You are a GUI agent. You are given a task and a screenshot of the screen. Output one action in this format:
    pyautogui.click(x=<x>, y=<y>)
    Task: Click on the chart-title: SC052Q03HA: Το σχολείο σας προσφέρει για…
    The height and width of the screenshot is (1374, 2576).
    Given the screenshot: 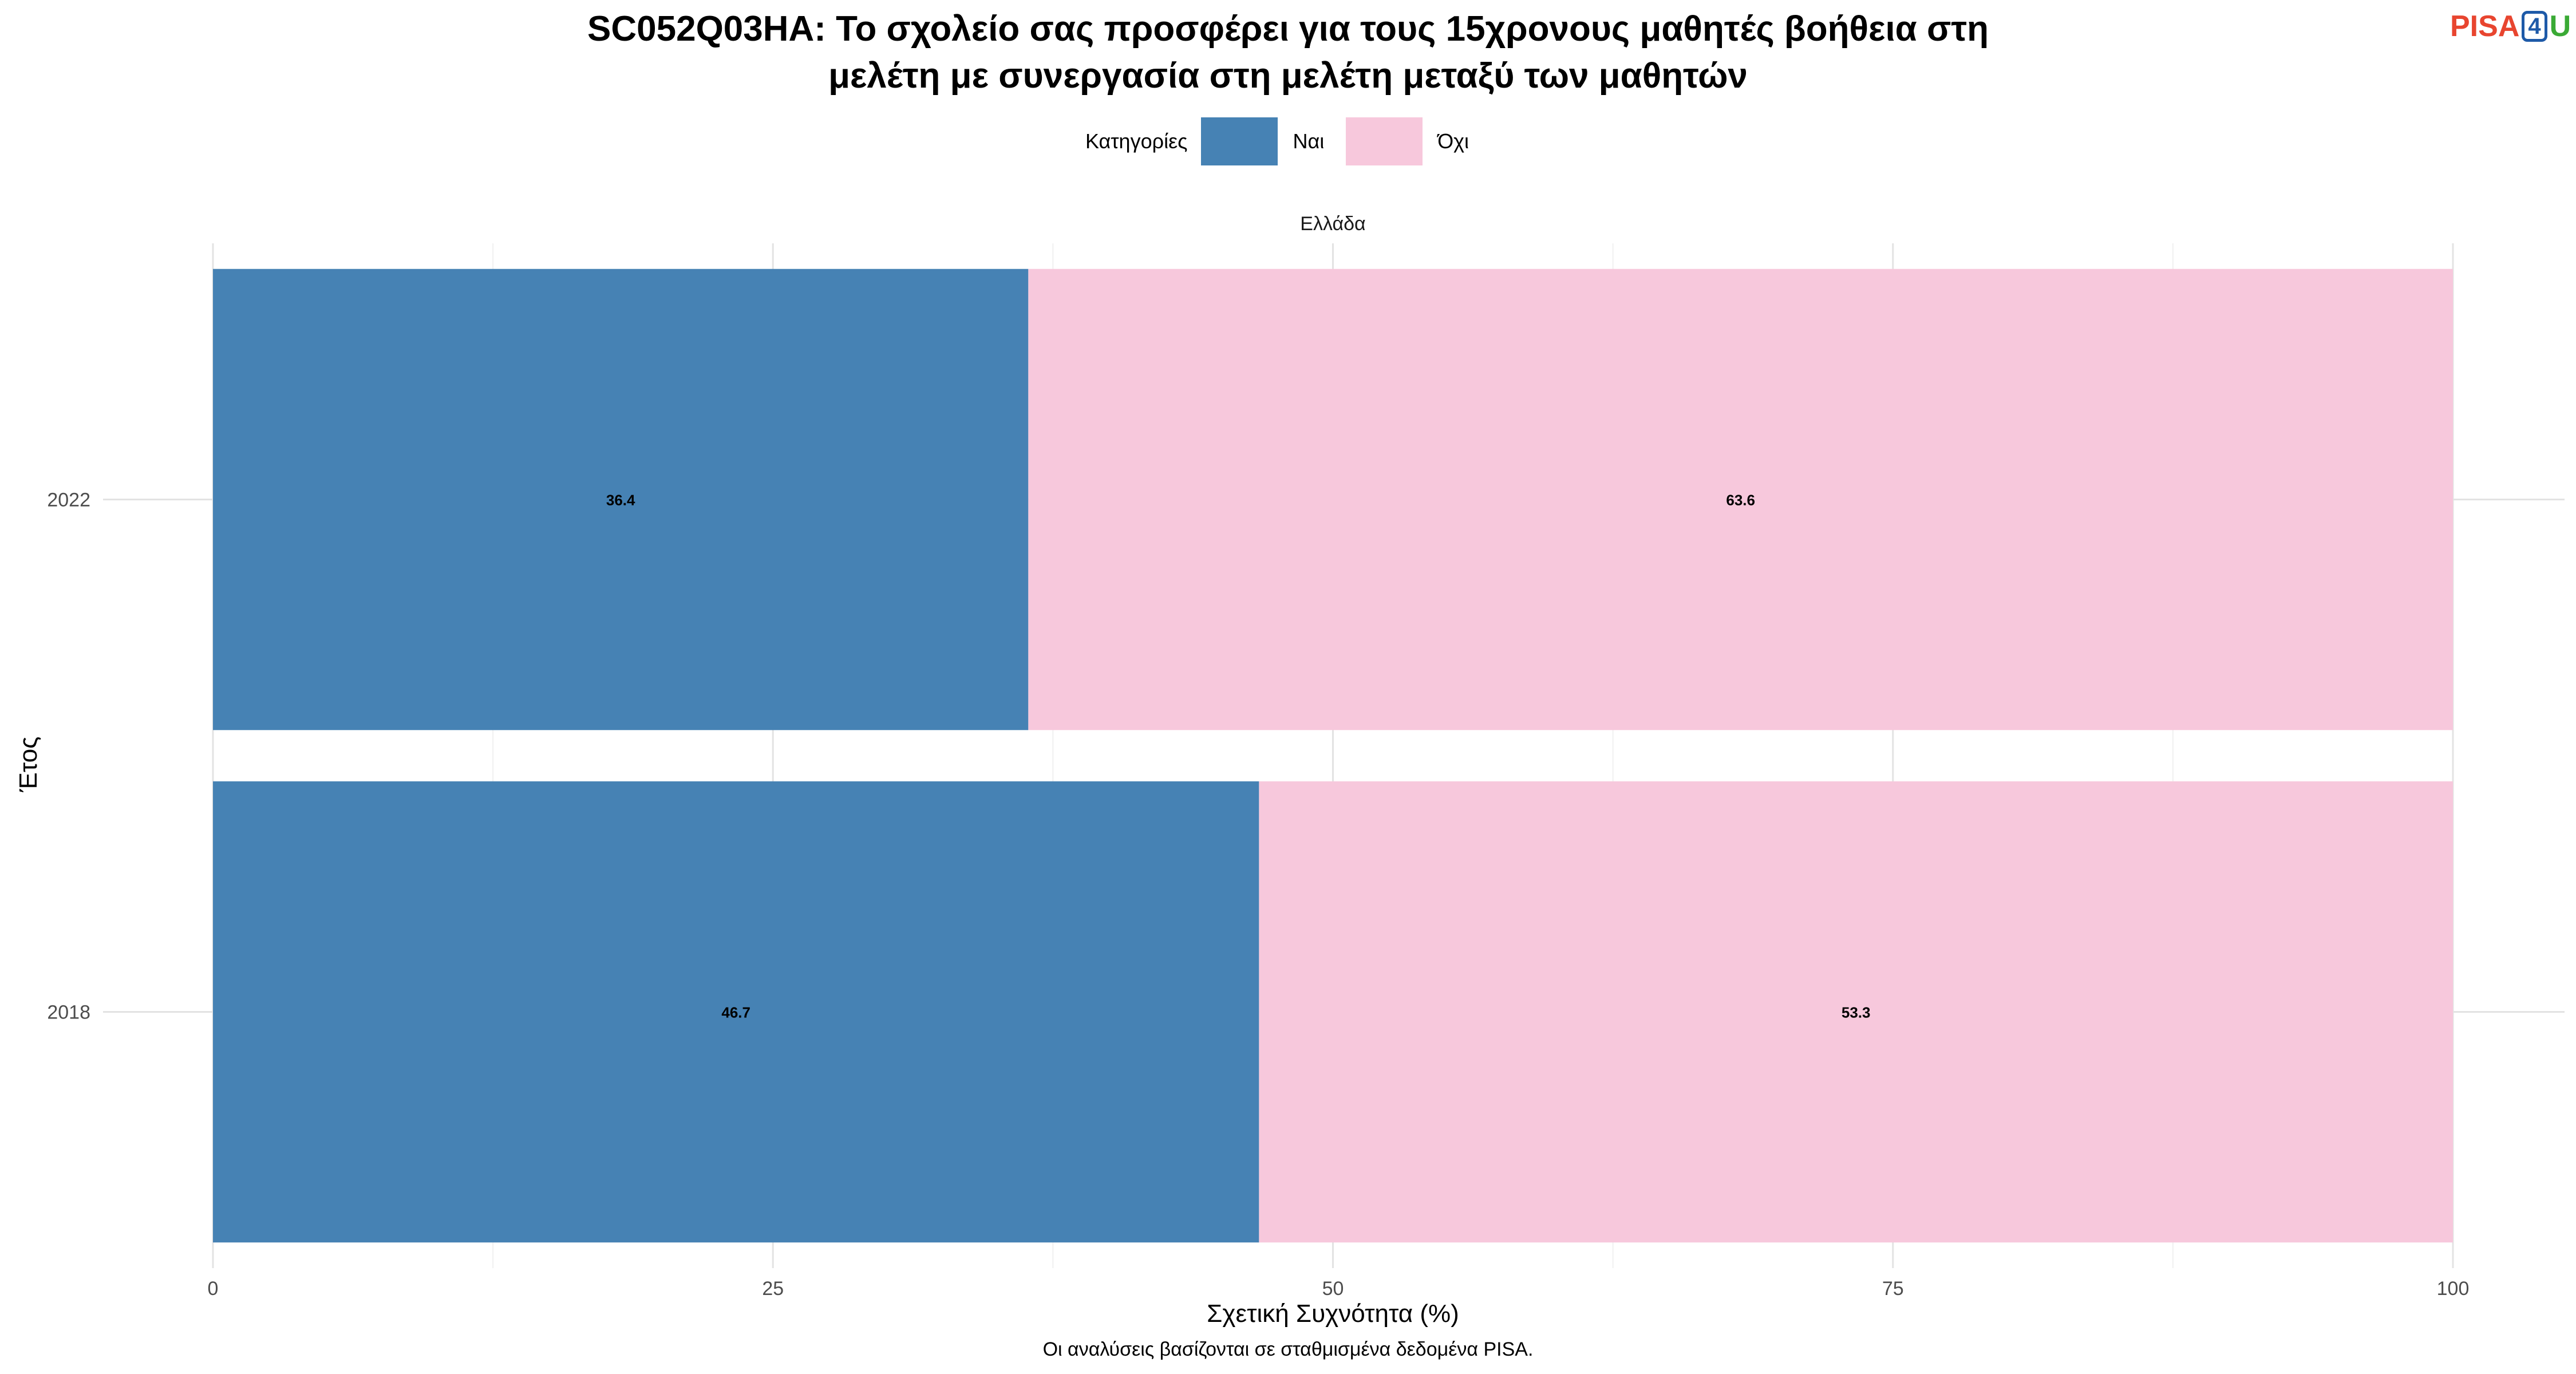 What is the action you would take?
    pyautogui.click(x=1288, y=53)
    